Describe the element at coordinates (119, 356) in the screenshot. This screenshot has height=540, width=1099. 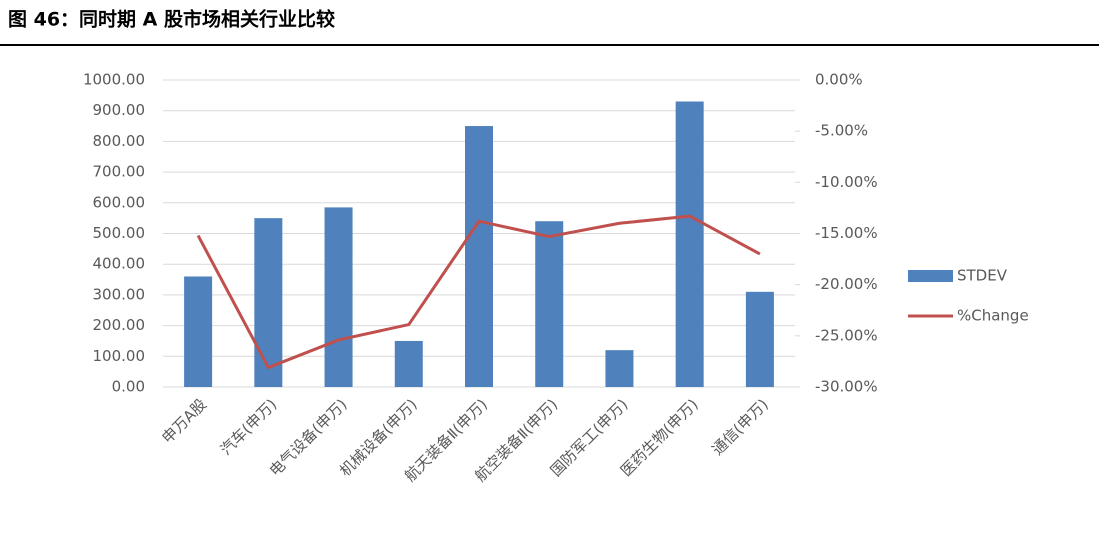
I see `y-tick-label: 100.00` at that location.